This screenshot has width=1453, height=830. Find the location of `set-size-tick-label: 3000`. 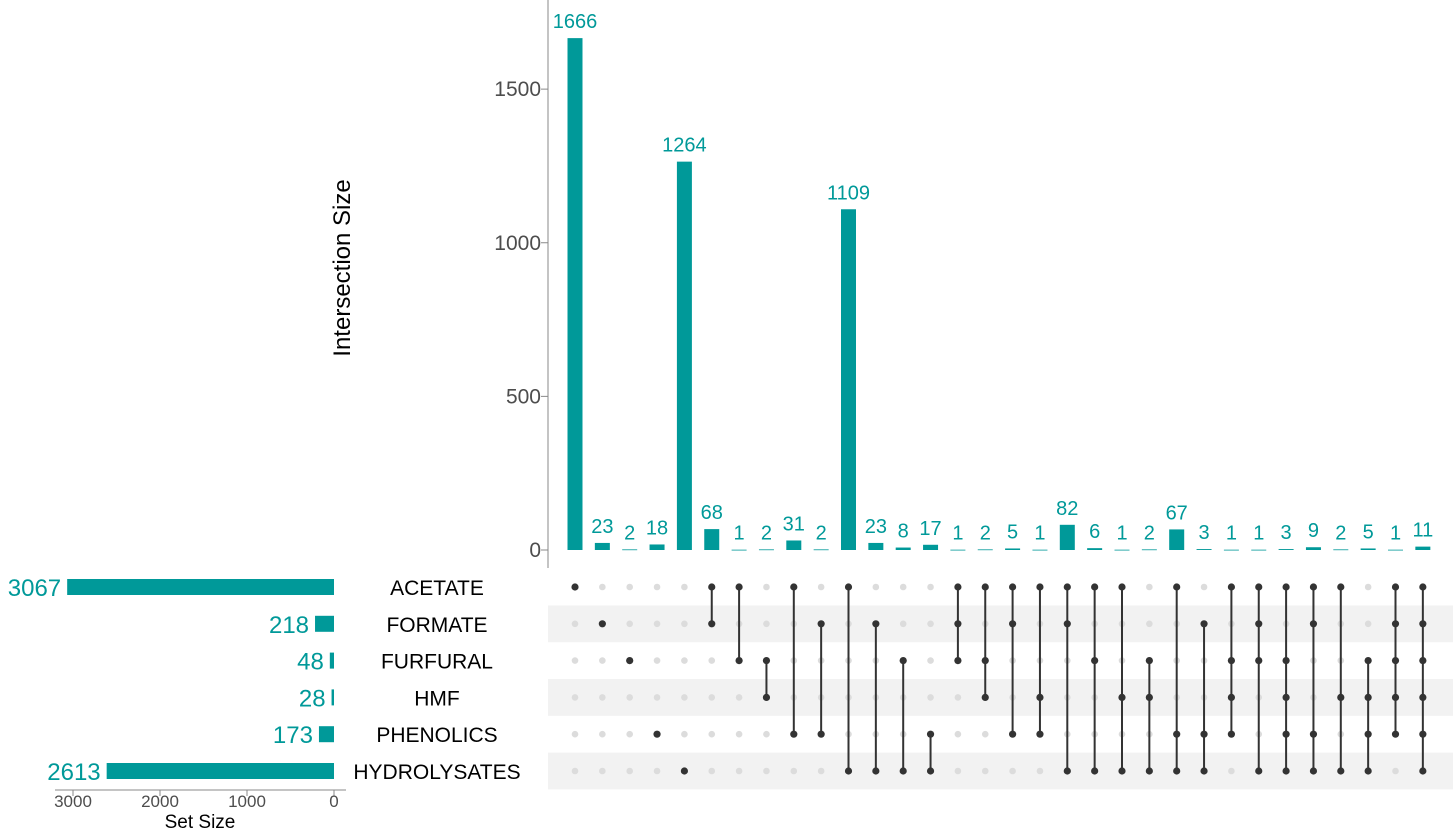

set-size-tick-label: 3000 is located at coordinates (73, 801).